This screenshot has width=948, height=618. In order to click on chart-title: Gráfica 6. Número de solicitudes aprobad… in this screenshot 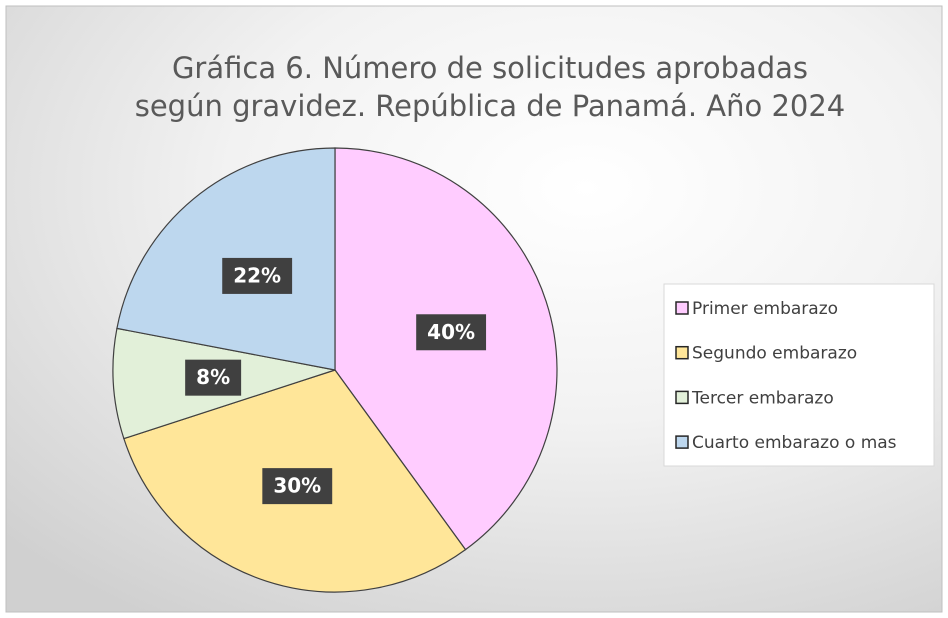, I will do `click(490, 87)`.